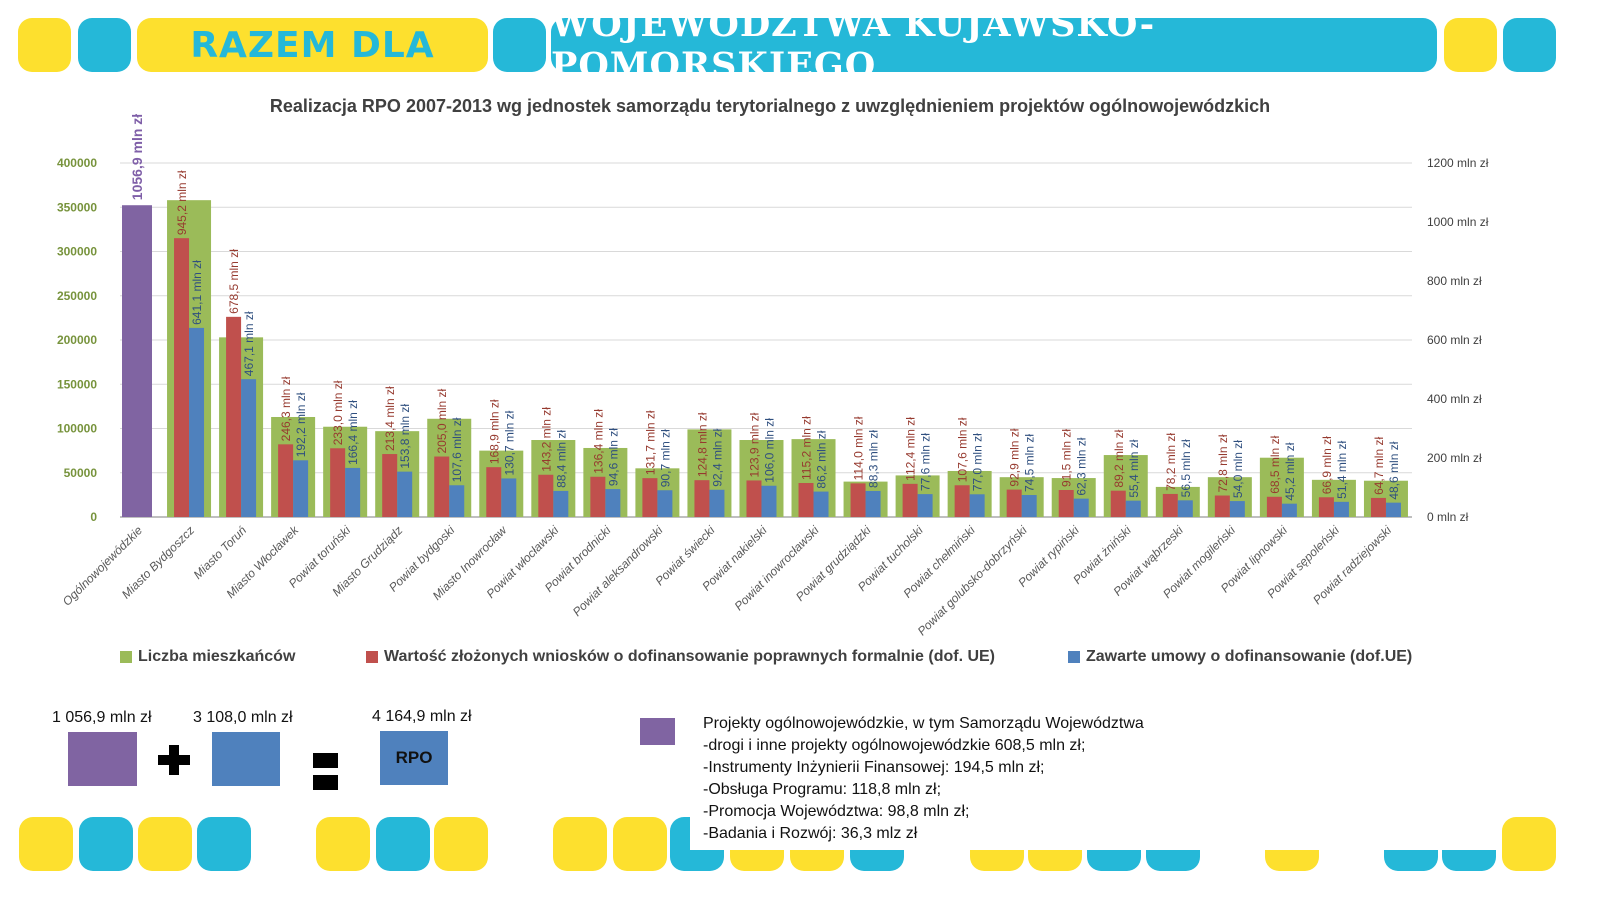 This screenshot has width=1600, height=912. I want to click on data-label: 112,4 mln zł, so click(911, 449).